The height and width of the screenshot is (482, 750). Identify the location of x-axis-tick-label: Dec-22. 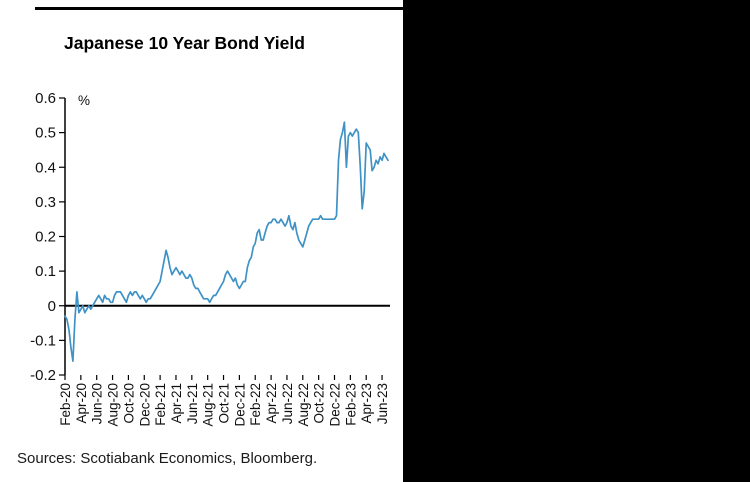
(334, 405).